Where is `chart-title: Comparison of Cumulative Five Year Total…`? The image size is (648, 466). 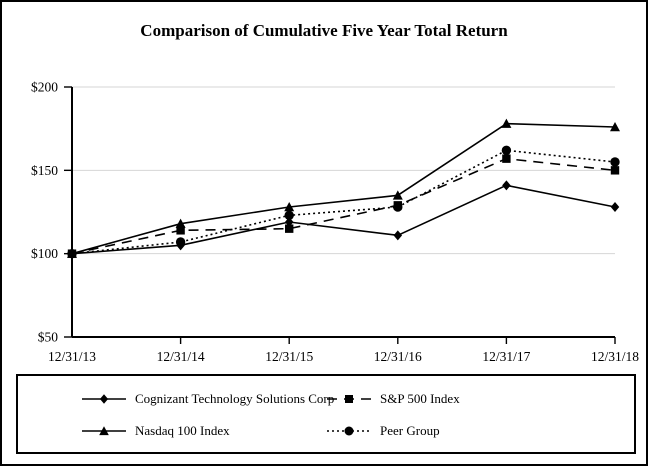
chart-title: Comparison of Cumulative Five Year Total… is located at coordinates (324, 30).